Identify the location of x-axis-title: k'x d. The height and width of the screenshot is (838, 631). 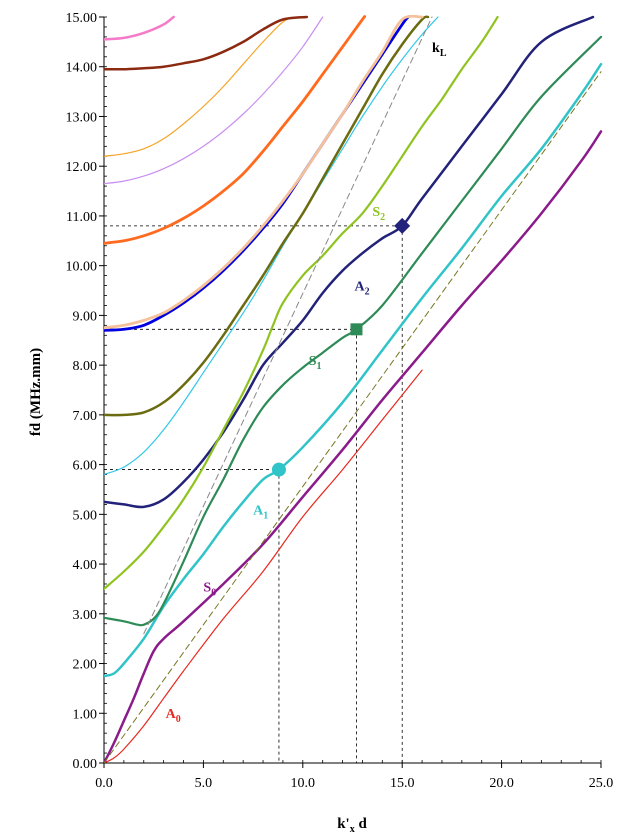
(352, 825).